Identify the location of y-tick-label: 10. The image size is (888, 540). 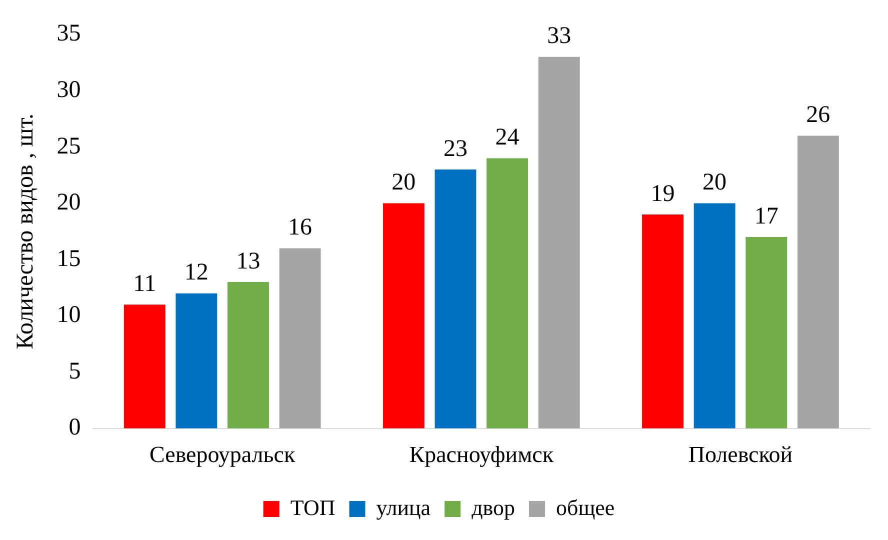
(68, 315).